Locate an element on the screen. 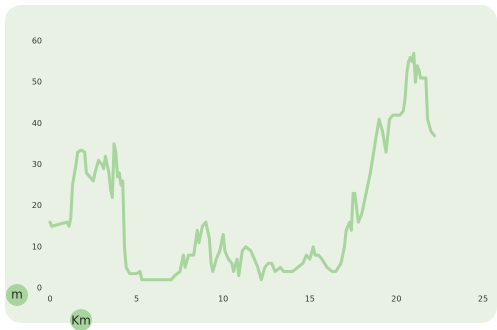  y-tick-label: 10 is located at coordinates (37, 246).